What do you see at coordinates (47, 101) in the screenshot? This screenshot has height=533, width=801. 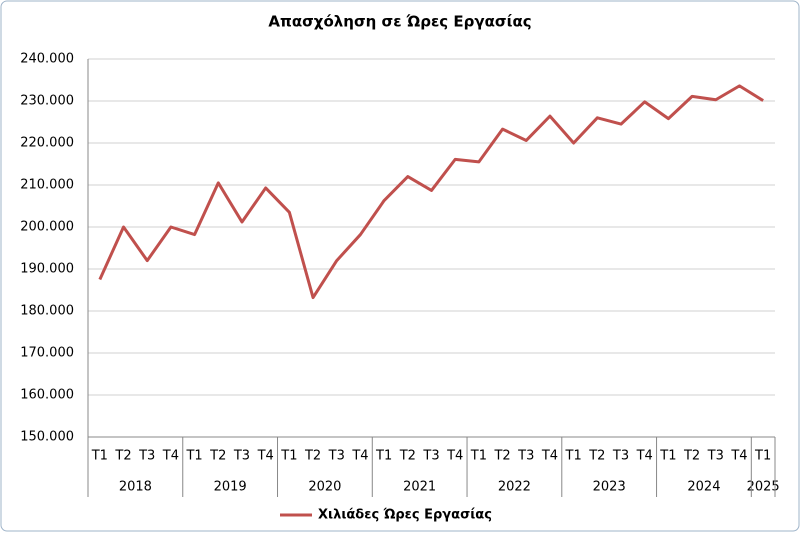 I see `y-tick-label: 230.000` at bounding box center [47, 101].